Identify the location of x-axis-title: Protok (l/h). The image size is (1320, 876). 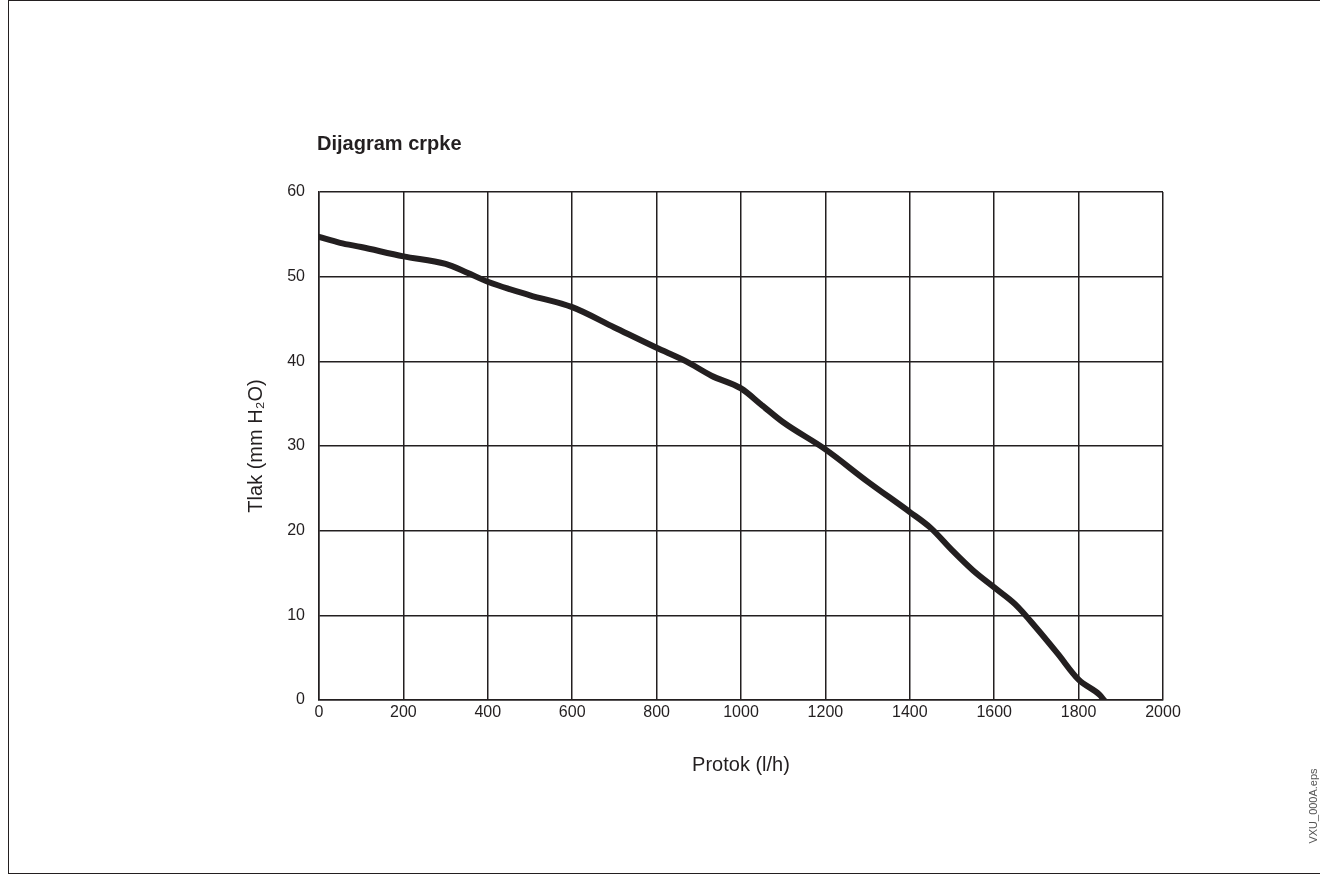
(741, 763).